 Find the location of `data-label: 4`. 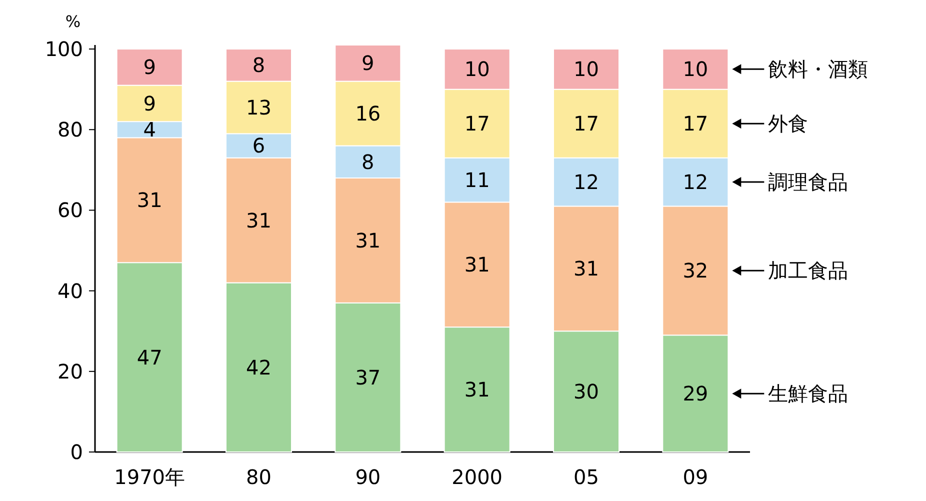

data-label: 4 is located at coordinates (149, 130).